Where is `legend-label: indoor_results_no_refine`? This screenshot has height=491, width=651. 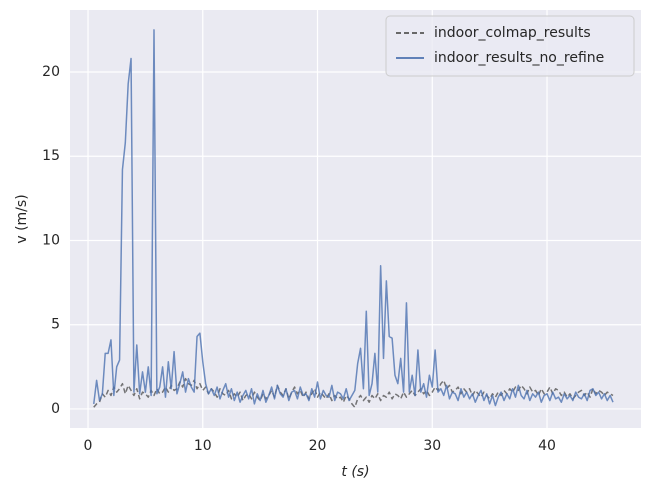
legend-label: indoor_results_no_refine is located at coordinates (519, 58).